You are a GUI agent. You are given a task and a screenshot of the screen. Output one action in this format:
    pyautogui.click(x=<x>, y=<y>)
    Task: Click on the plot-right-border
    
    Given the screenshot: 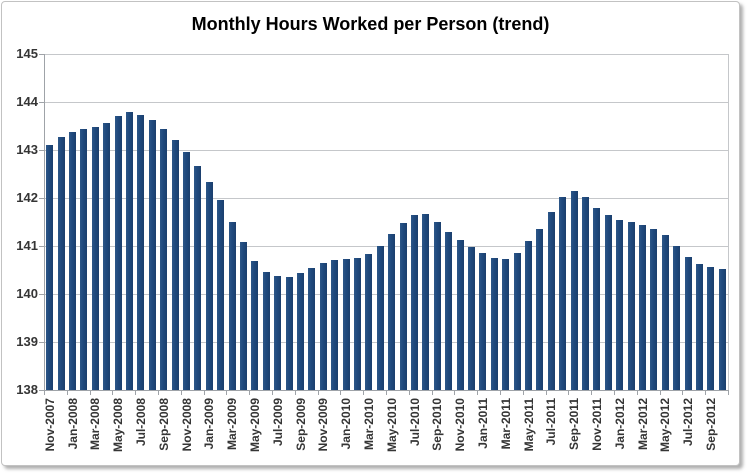 What is the action you would take?
    pyautogui.click(x=728, y=222)
    